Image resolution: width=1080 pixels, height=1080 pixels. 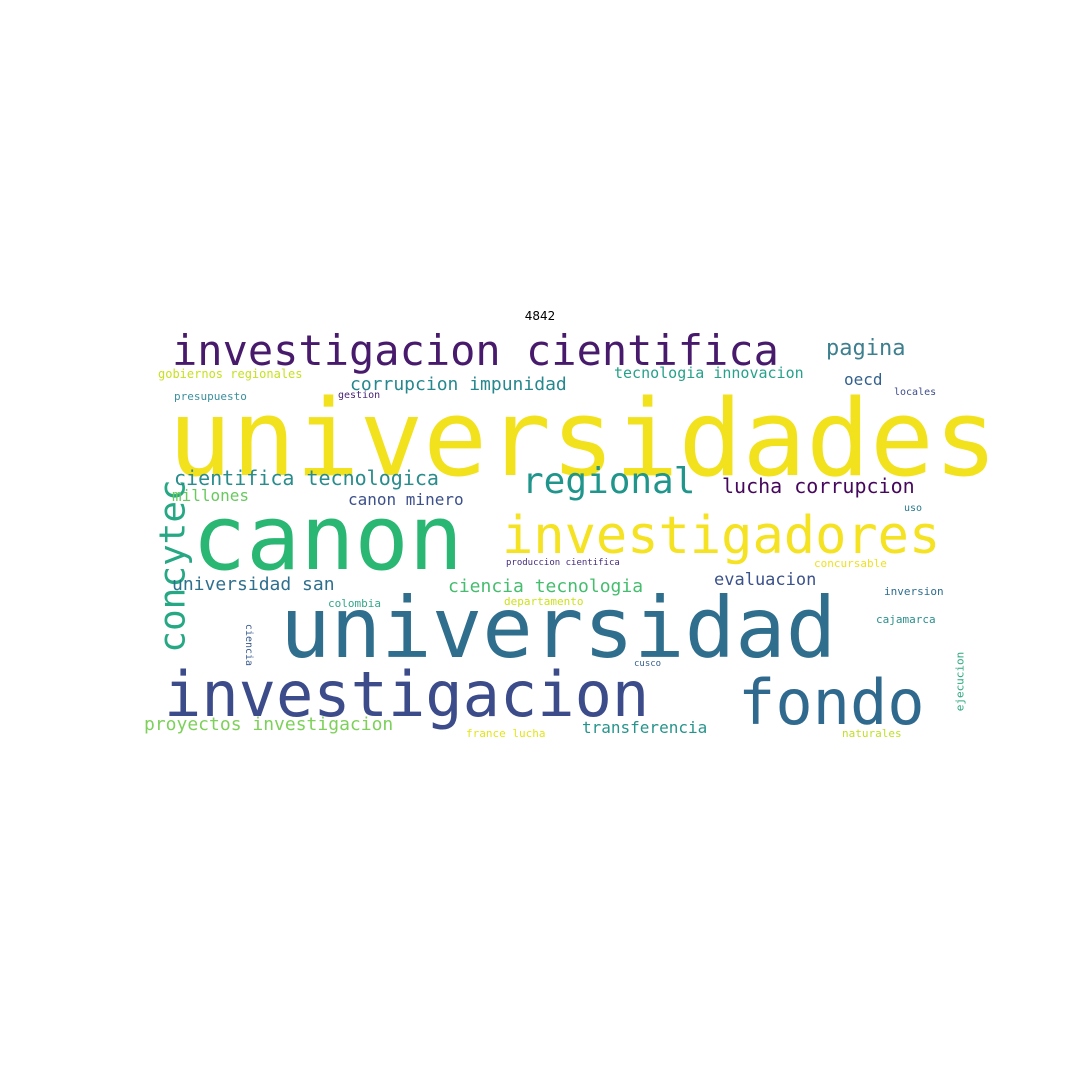 What do you see at coordinates (211, 495) in the screenshot?
I see `word-millones: millones` at bounding box center [211, 495].